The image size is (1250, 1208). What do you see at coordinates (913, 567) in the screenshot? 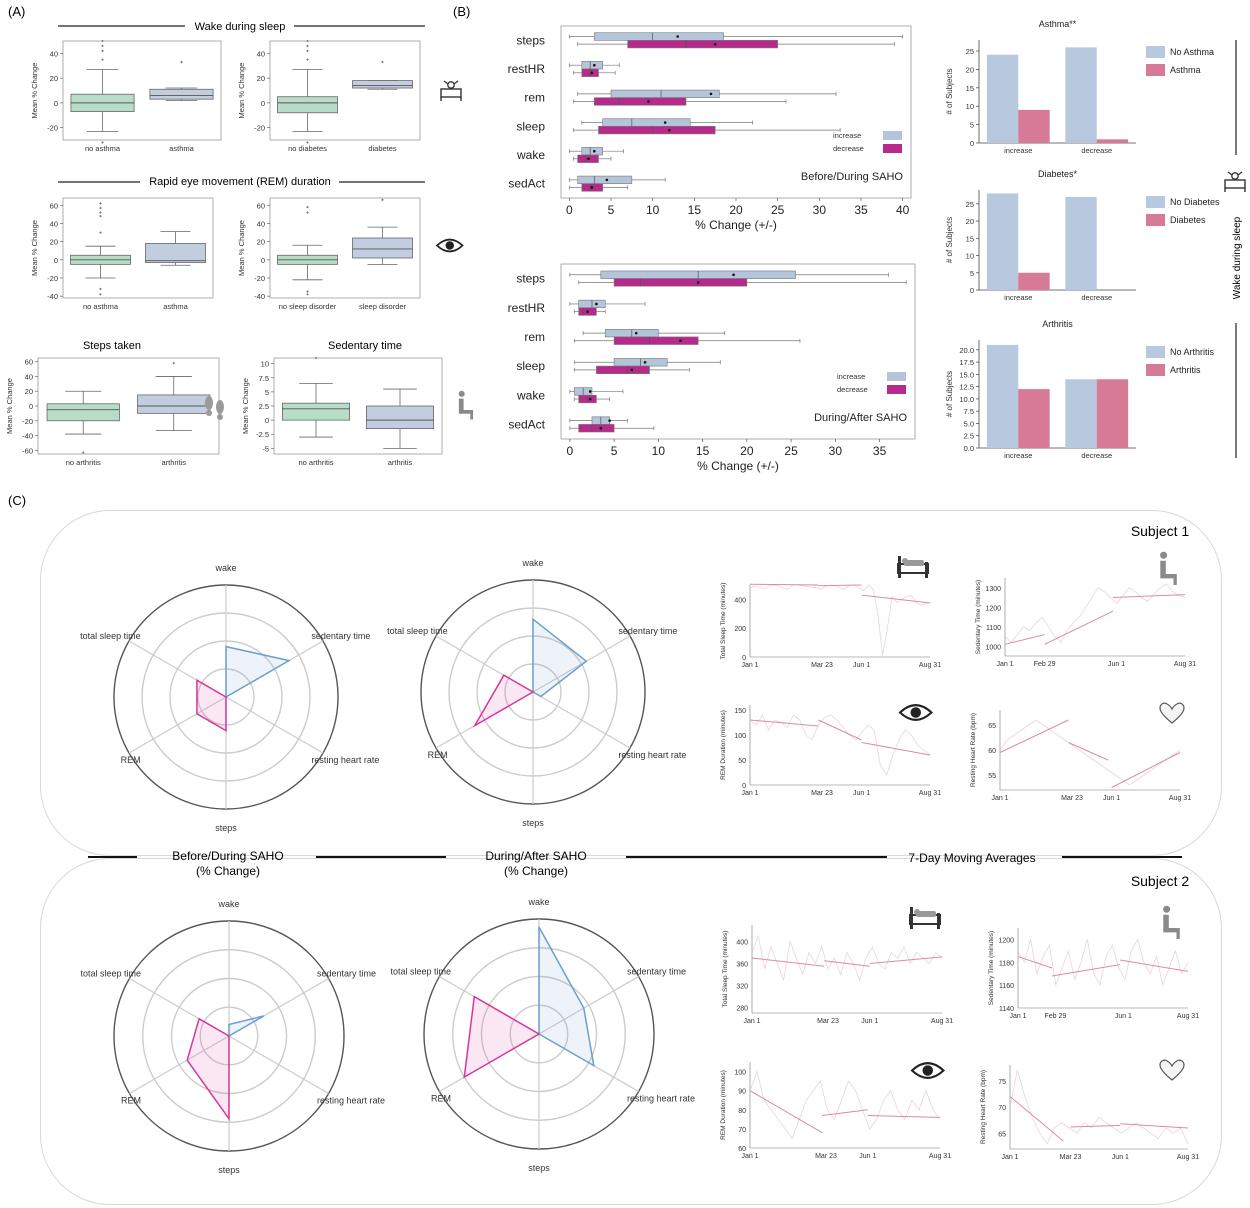
I see `bed-icon` at bounding box center [913, 567].